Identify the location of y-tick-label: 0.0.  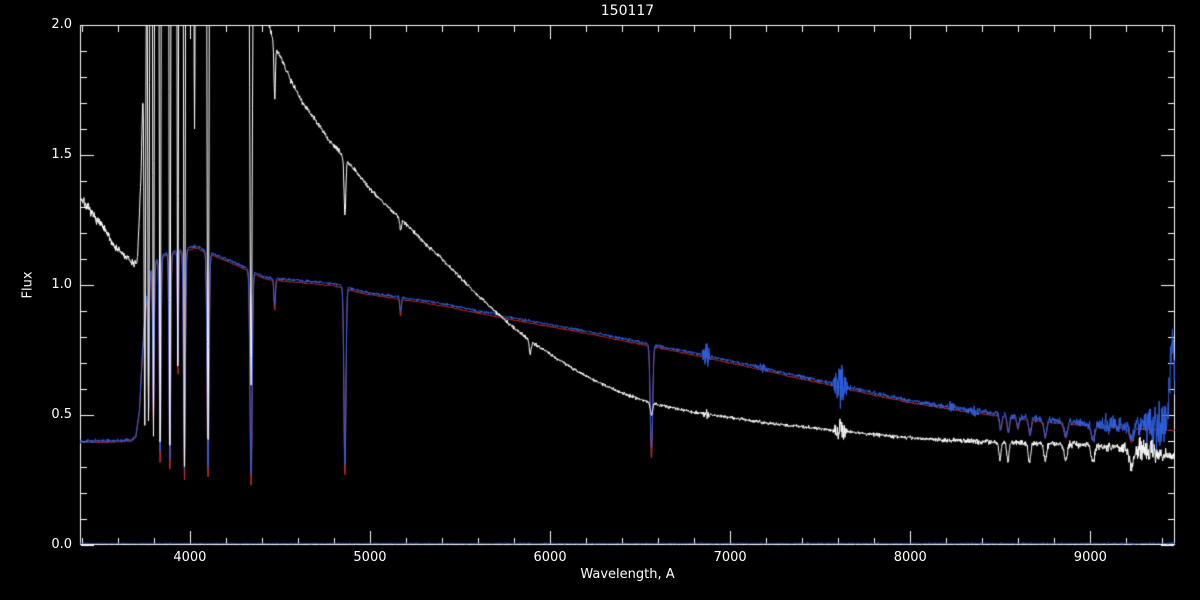
(61, 544).